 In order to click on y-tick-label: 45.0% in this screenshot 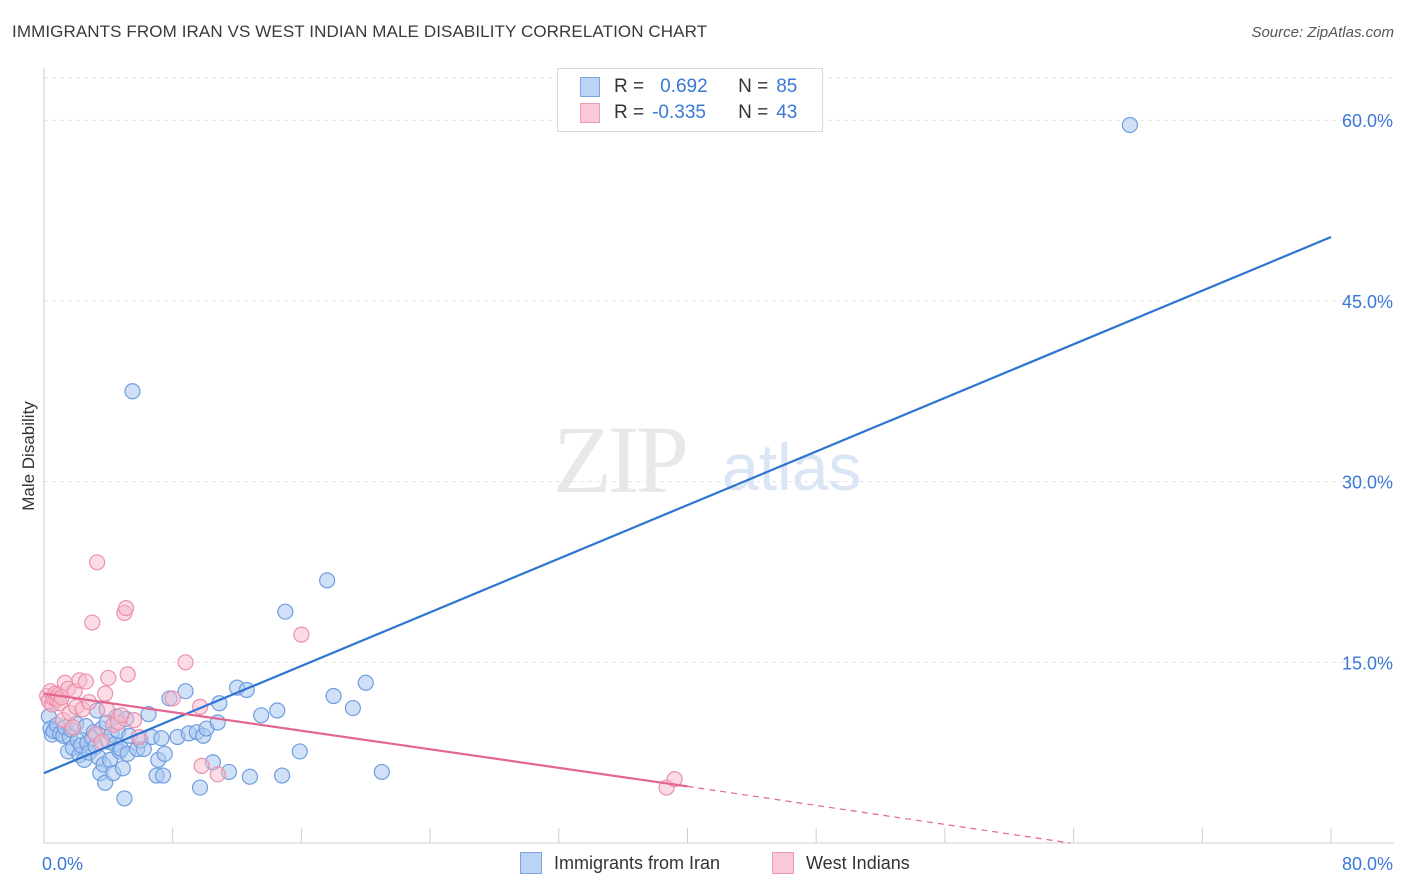, I will do `click(1367, 302)`.